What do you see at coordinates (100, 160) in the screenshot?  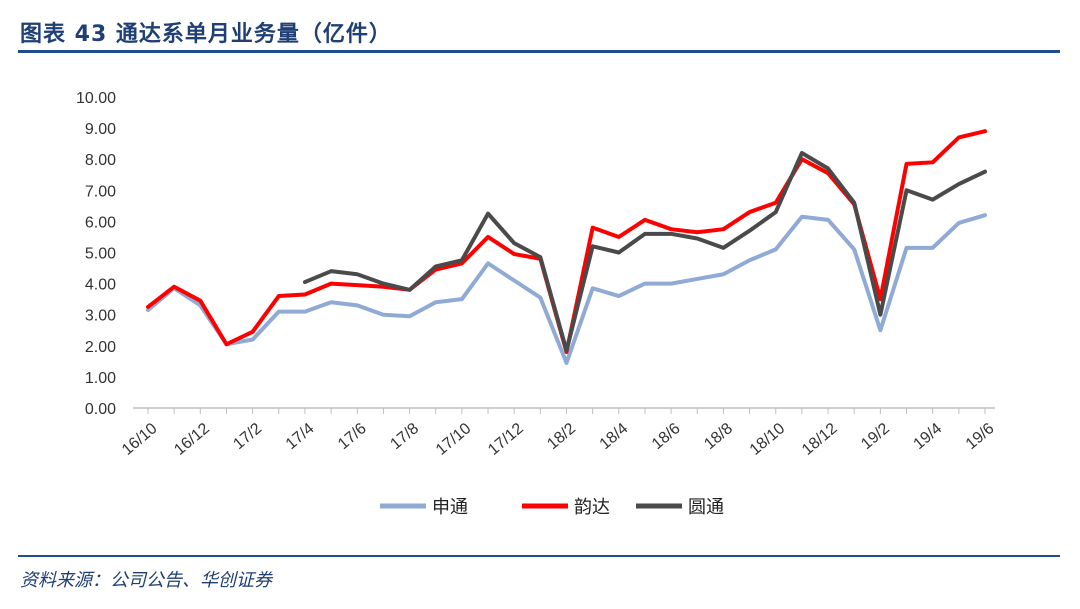 I see `y-tick-label: 8.00` at bounding box center [100, 160].